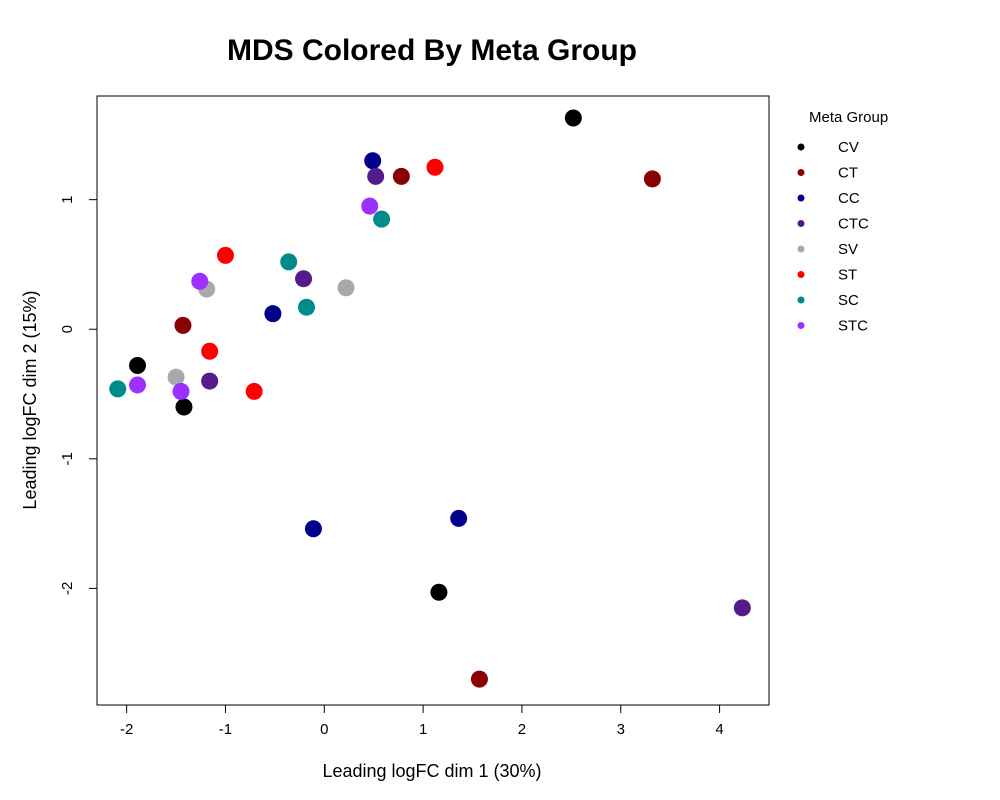 The width and height of the screenshot is (1000, 800). Describe the element at coordinates (801, 172) in the screenshot. I see `legend-marker-ct` at that location.